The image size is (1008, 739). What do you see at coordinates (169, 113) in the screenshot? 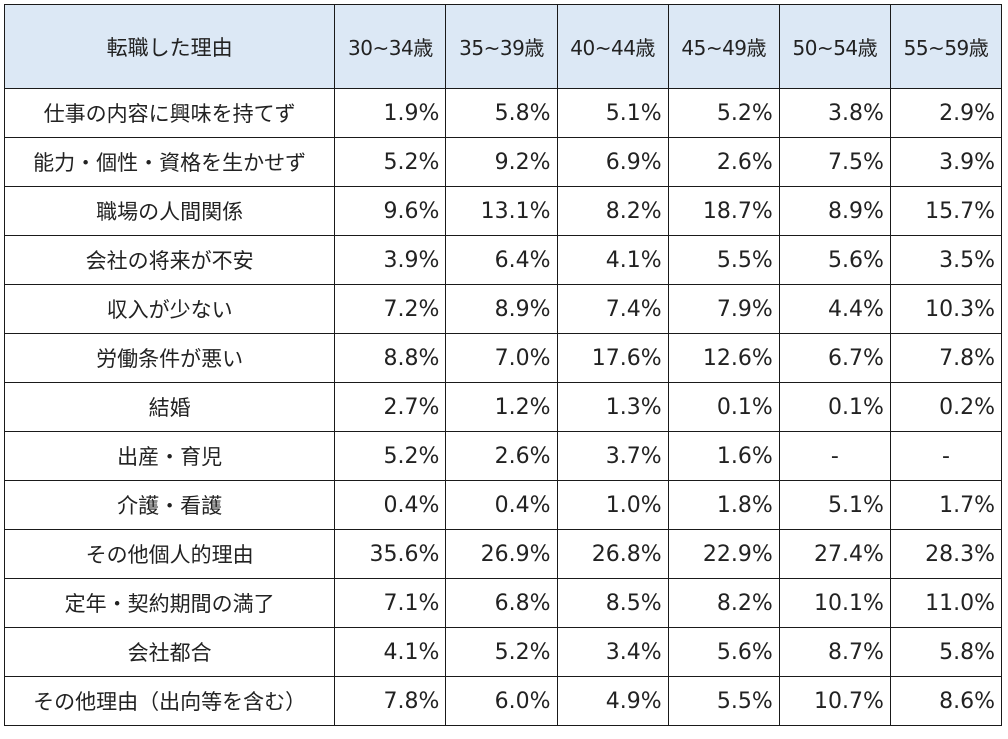
I see `reason-cell: 仕事の内容に興味を持てず` at bounding box center [169, 113].